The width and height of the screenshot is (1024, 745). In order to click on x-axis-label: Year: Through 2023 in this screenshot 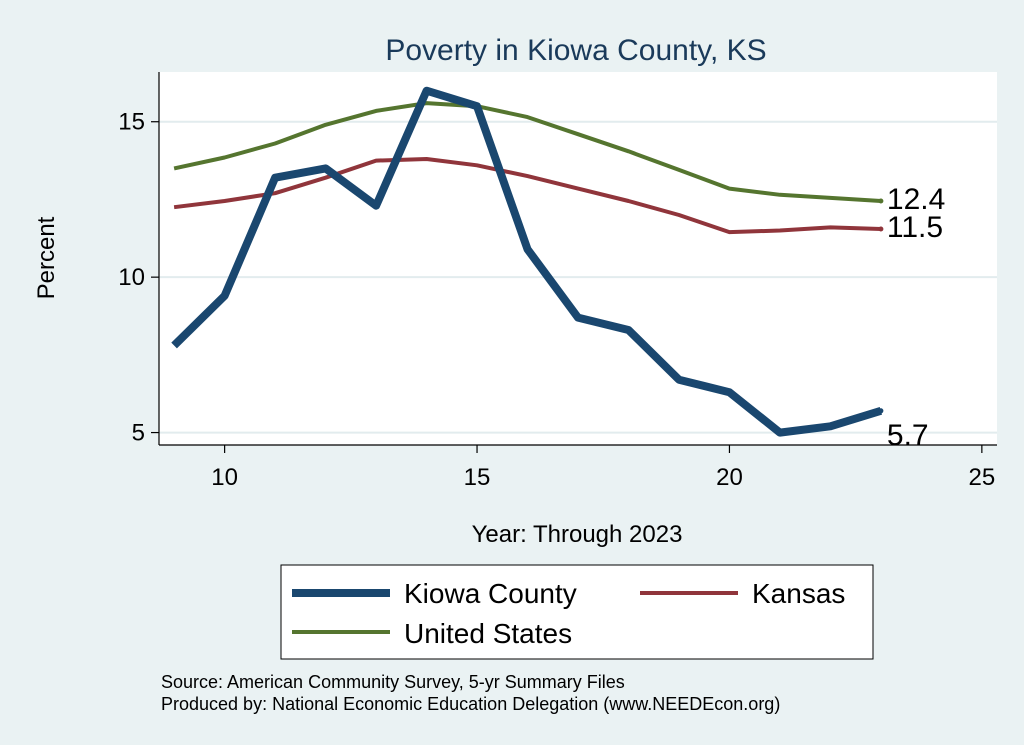, I will do `click(577, 534)`.